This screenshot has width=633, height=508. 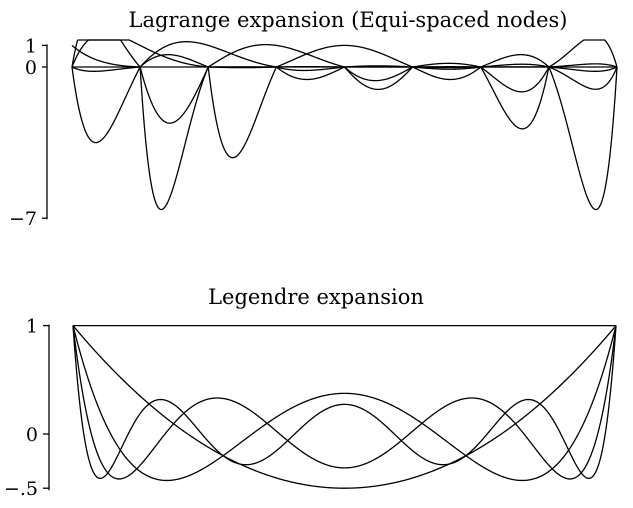 I want to click on legendre-tick-label: −.5, so click(x=21, y=489).